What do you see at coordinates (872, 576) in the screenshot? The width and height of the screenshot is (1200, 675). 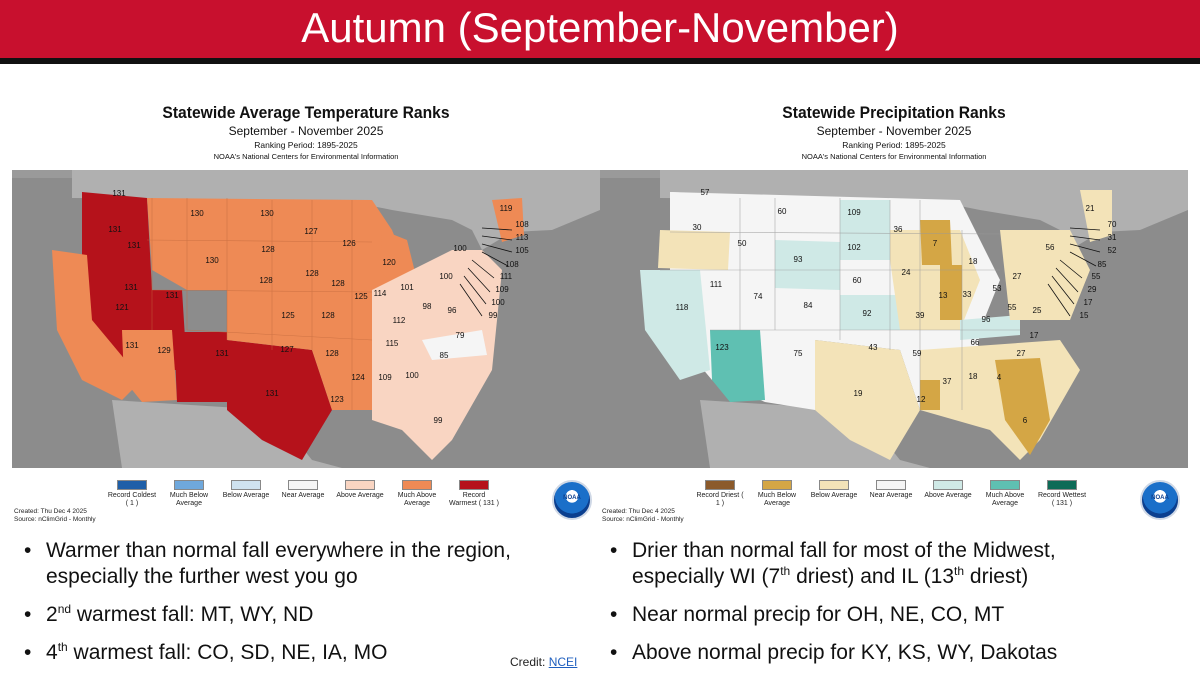 I see `bullet-il-text: driest) and IL (13` at bounding box center [872, 576].